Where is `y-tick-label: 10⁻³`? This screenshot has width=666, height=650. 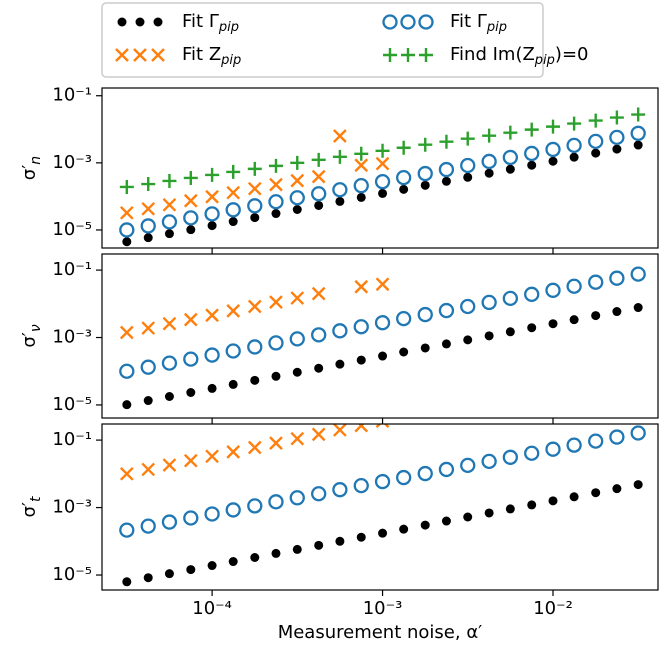 y-tick-label: 10⁻³ is located at coordinates (72, 162).